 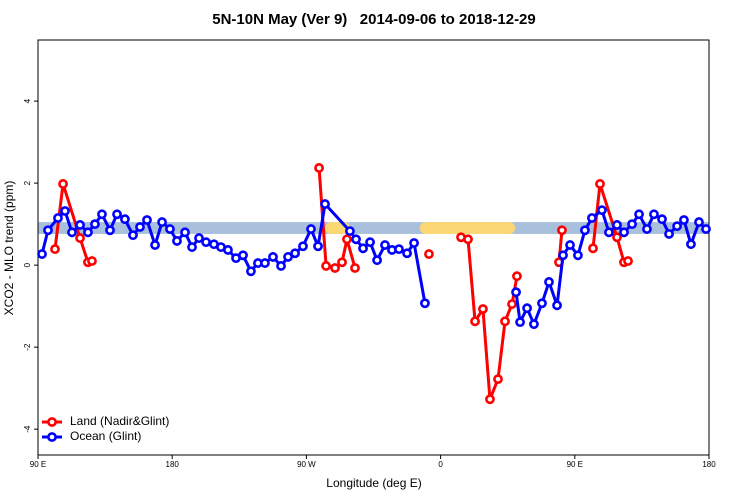 I want to click on y-tick-label: 2, so click(x=27, y=182).